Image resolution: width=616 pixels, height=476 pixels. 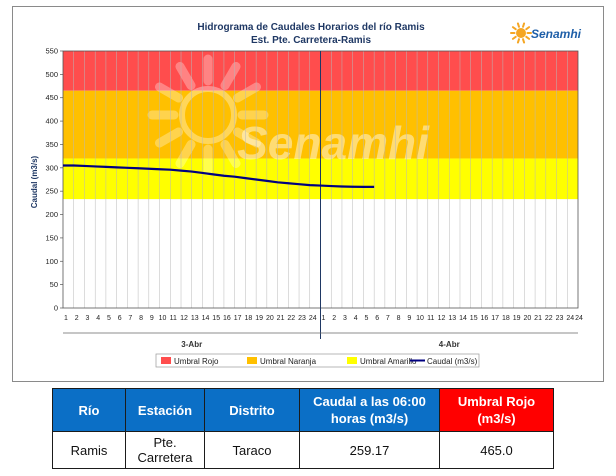 What do you see at coordinates (54, 180) in the screenshot?
I see `y-tick-labels: 0 50 100 150 200 250 300 350 400 450 500 550` at bounding box center [54, 180].